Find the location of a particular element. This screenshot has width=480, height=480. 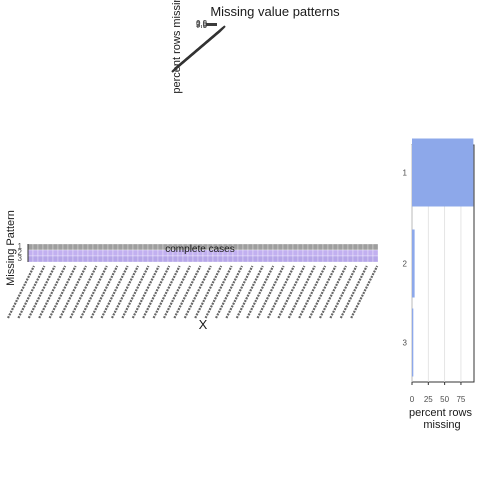

right-chart-xlabel-line2: missing is located at coordinates (441, 425).